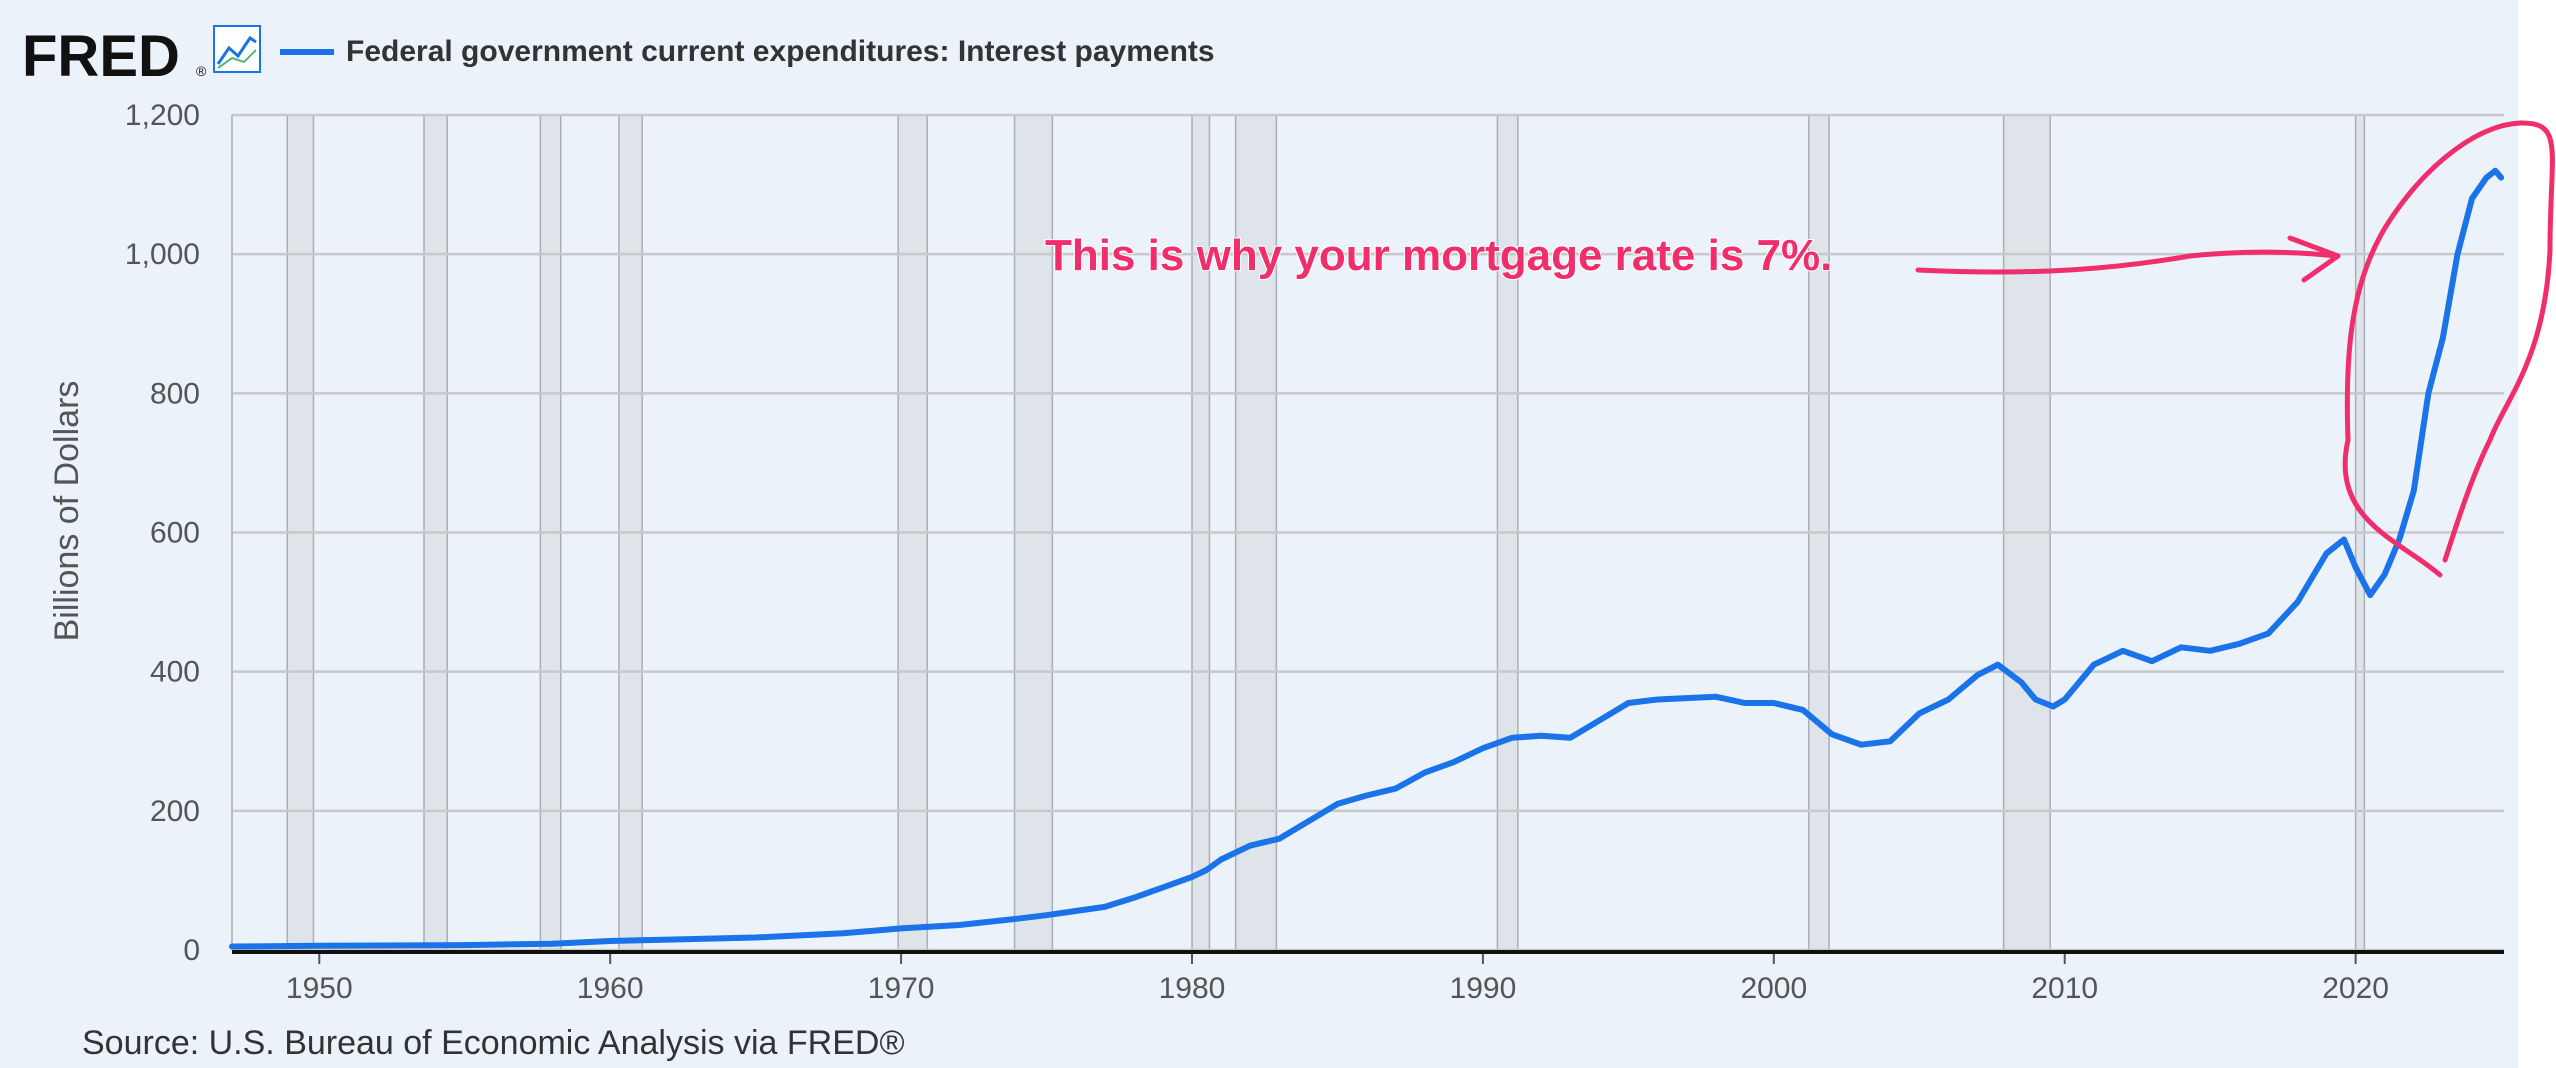 The width and height of the screenshot is (2556, 1068). Describe the element at coordinates (67, 511) in the screenshot. I see `y-axis-label: Billions of Dollars` at that location.